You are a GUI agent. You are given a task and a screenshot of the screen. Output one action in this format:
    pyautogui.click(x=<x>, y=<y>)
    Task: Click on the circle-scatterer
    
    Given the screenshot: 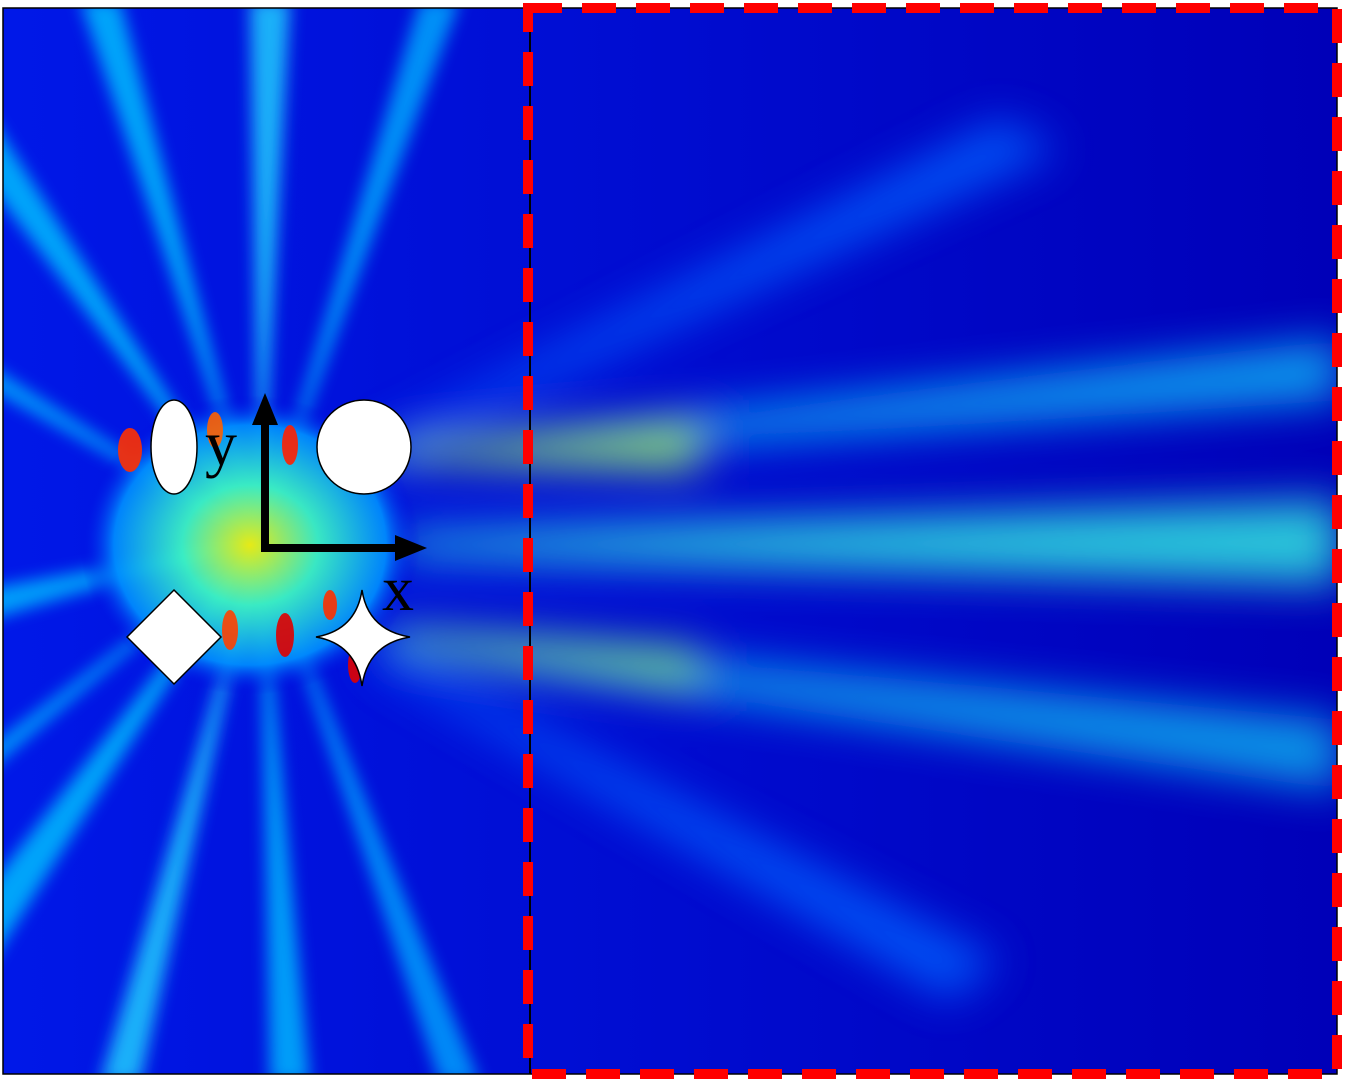 What is the action you would take?
    pyautogui.click(x=364, y=447)
    